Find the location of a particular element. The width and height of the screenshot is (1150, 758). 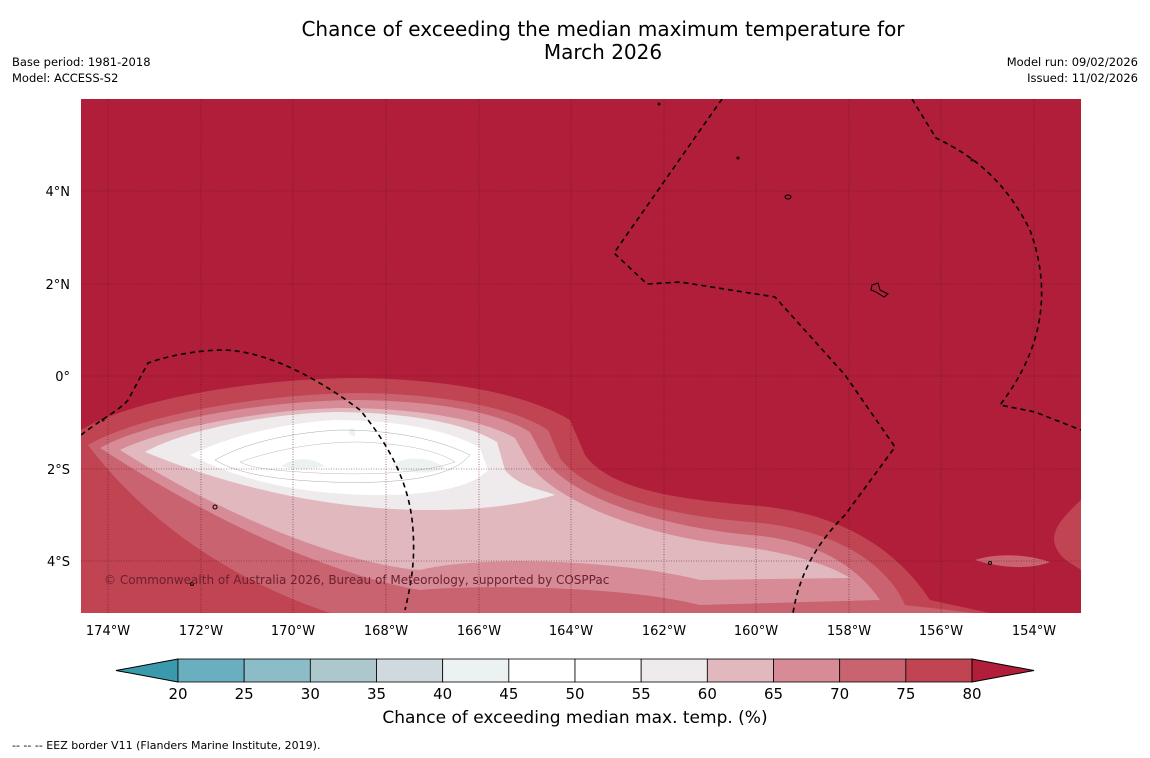

colorbar-tick-label: 70 is located at coordinates (839, 694).